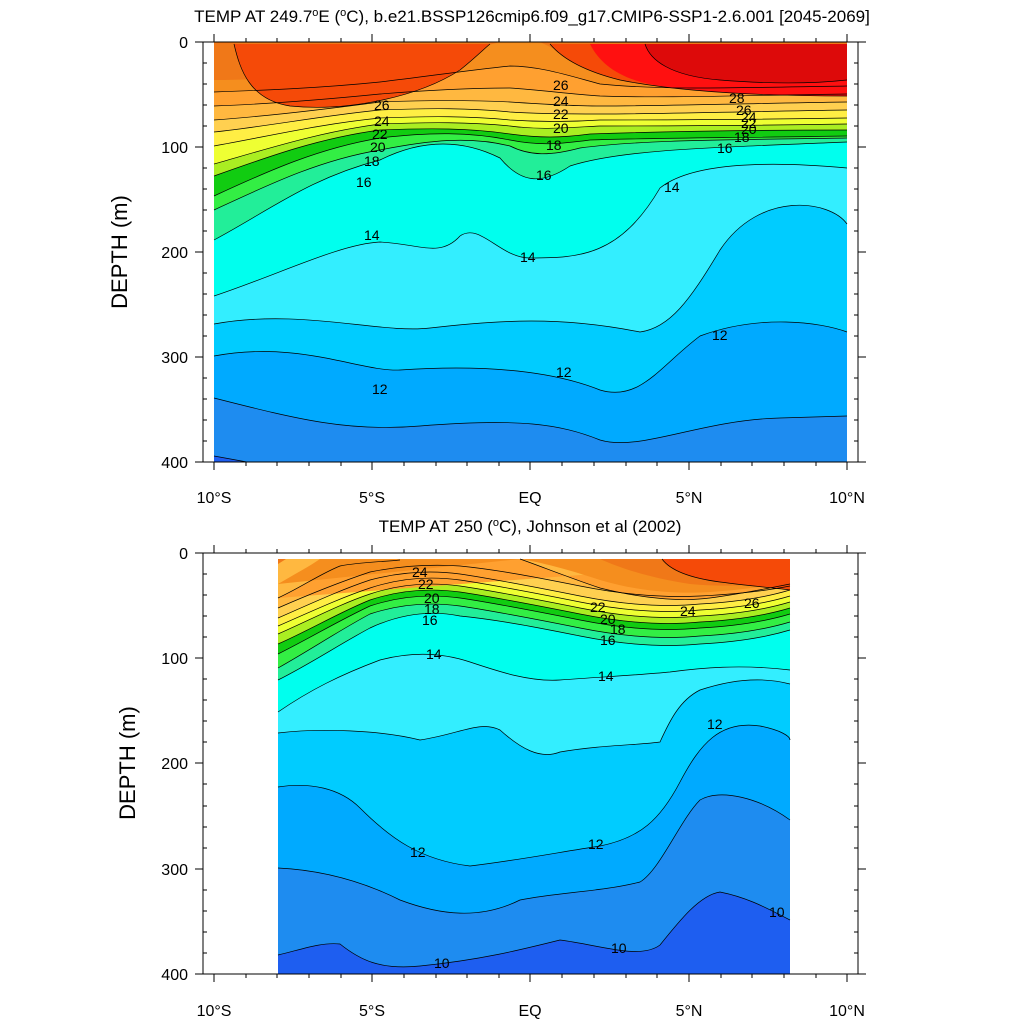  Describe the element at coordinates (174, 463) in the screenshot. I see `y-tick-label: 400` at that location.